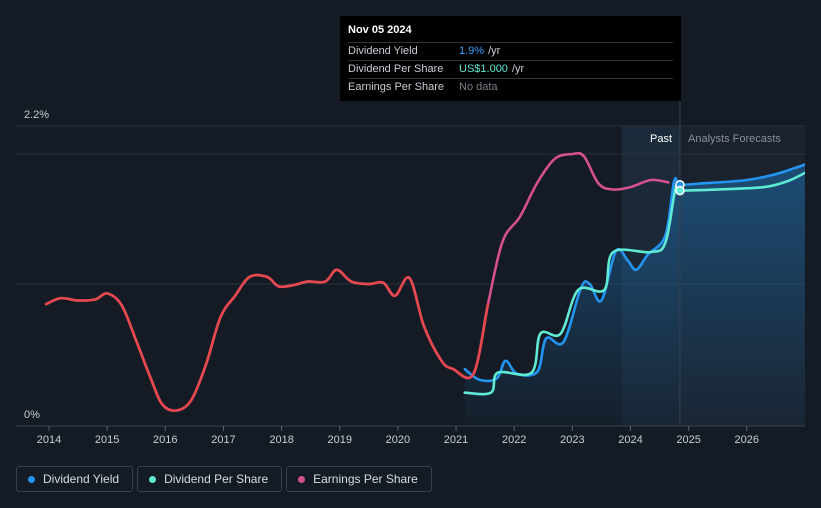 This screenshot has width=821, height=508. Describe the element at coordinates (223, 440) in the screenshot. I see `x-tick-label: 2017` at that location.